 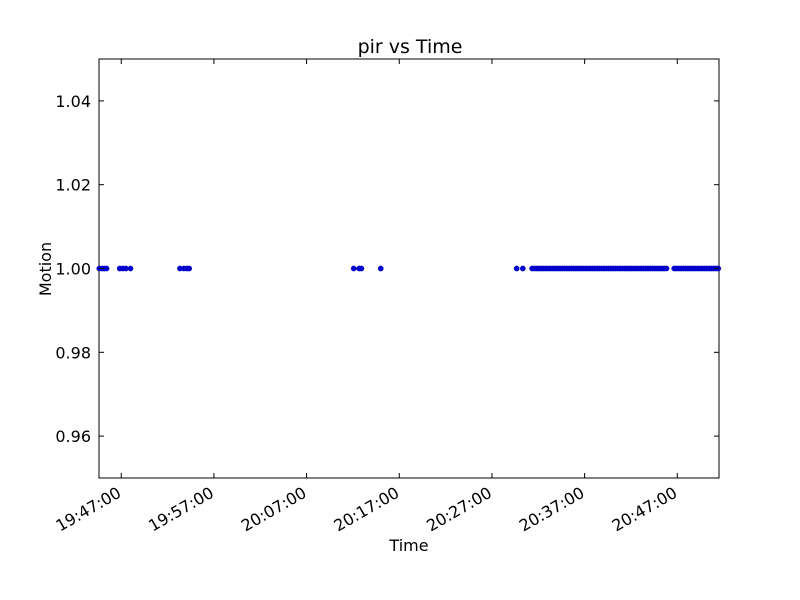 What do you see at coordinates (410, 47) in the screenshot?
I see `chart-title: pir vs Time` at bounding box center [410, 47].